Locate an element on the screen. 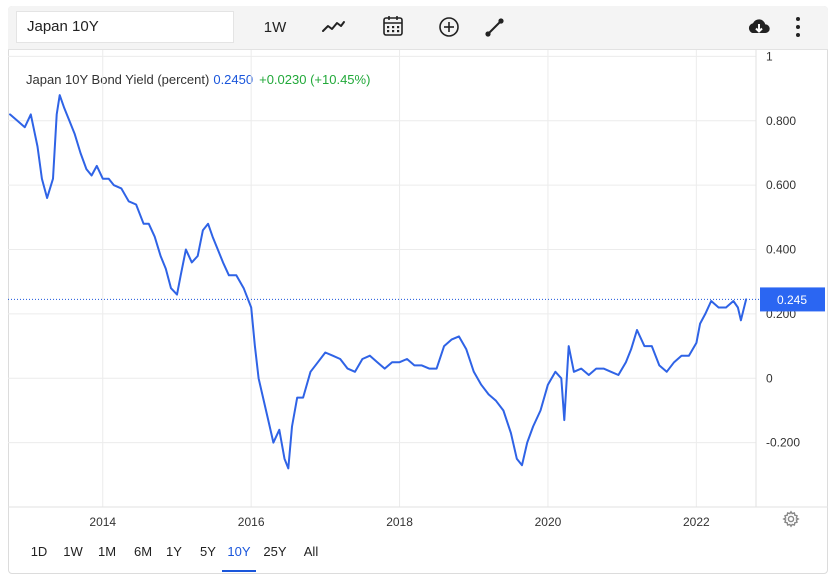  range-button-10y: 10Y is located at coordinates (239, 555).